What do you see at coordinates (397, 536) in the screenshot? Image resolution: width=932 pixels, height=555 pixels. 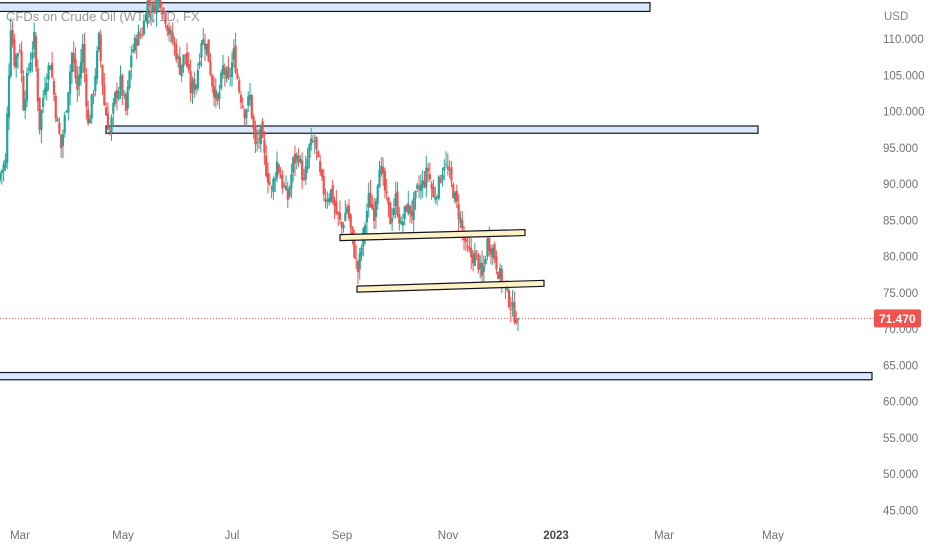 I see `x-axis: Mar May Jul Sep Nov 2023 Mar May` at bounding box center [397, 536].